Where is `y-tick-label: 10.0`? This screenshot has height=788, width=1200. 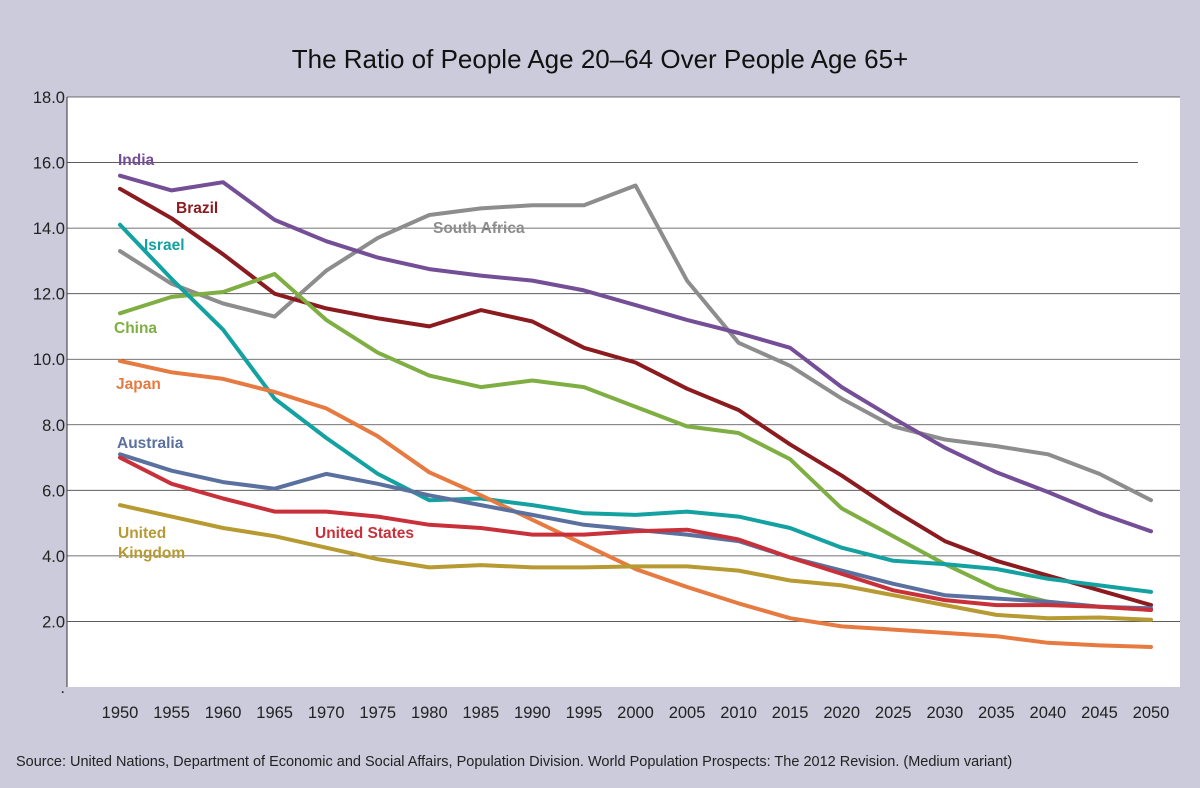
y-tick-label: 10.0 is located at coordinates (49, 360).